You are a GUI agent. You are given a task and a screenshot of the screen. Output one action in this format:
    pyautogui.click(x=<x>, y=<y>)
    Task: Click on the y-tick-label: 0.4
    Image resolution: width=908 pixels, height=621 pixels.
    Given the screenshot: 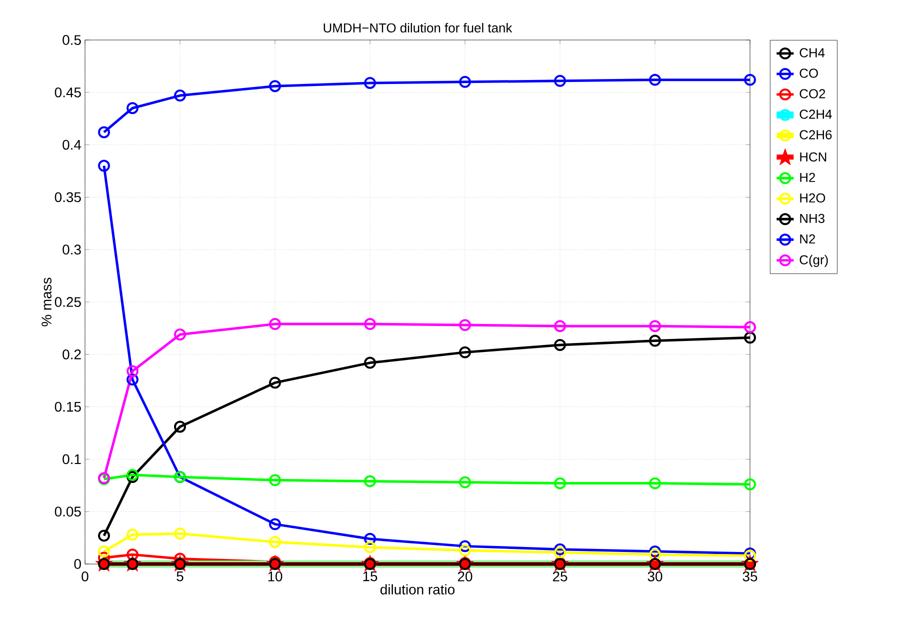 What is the action you would take?
    pyautogui.click(x=72, y=145)
    